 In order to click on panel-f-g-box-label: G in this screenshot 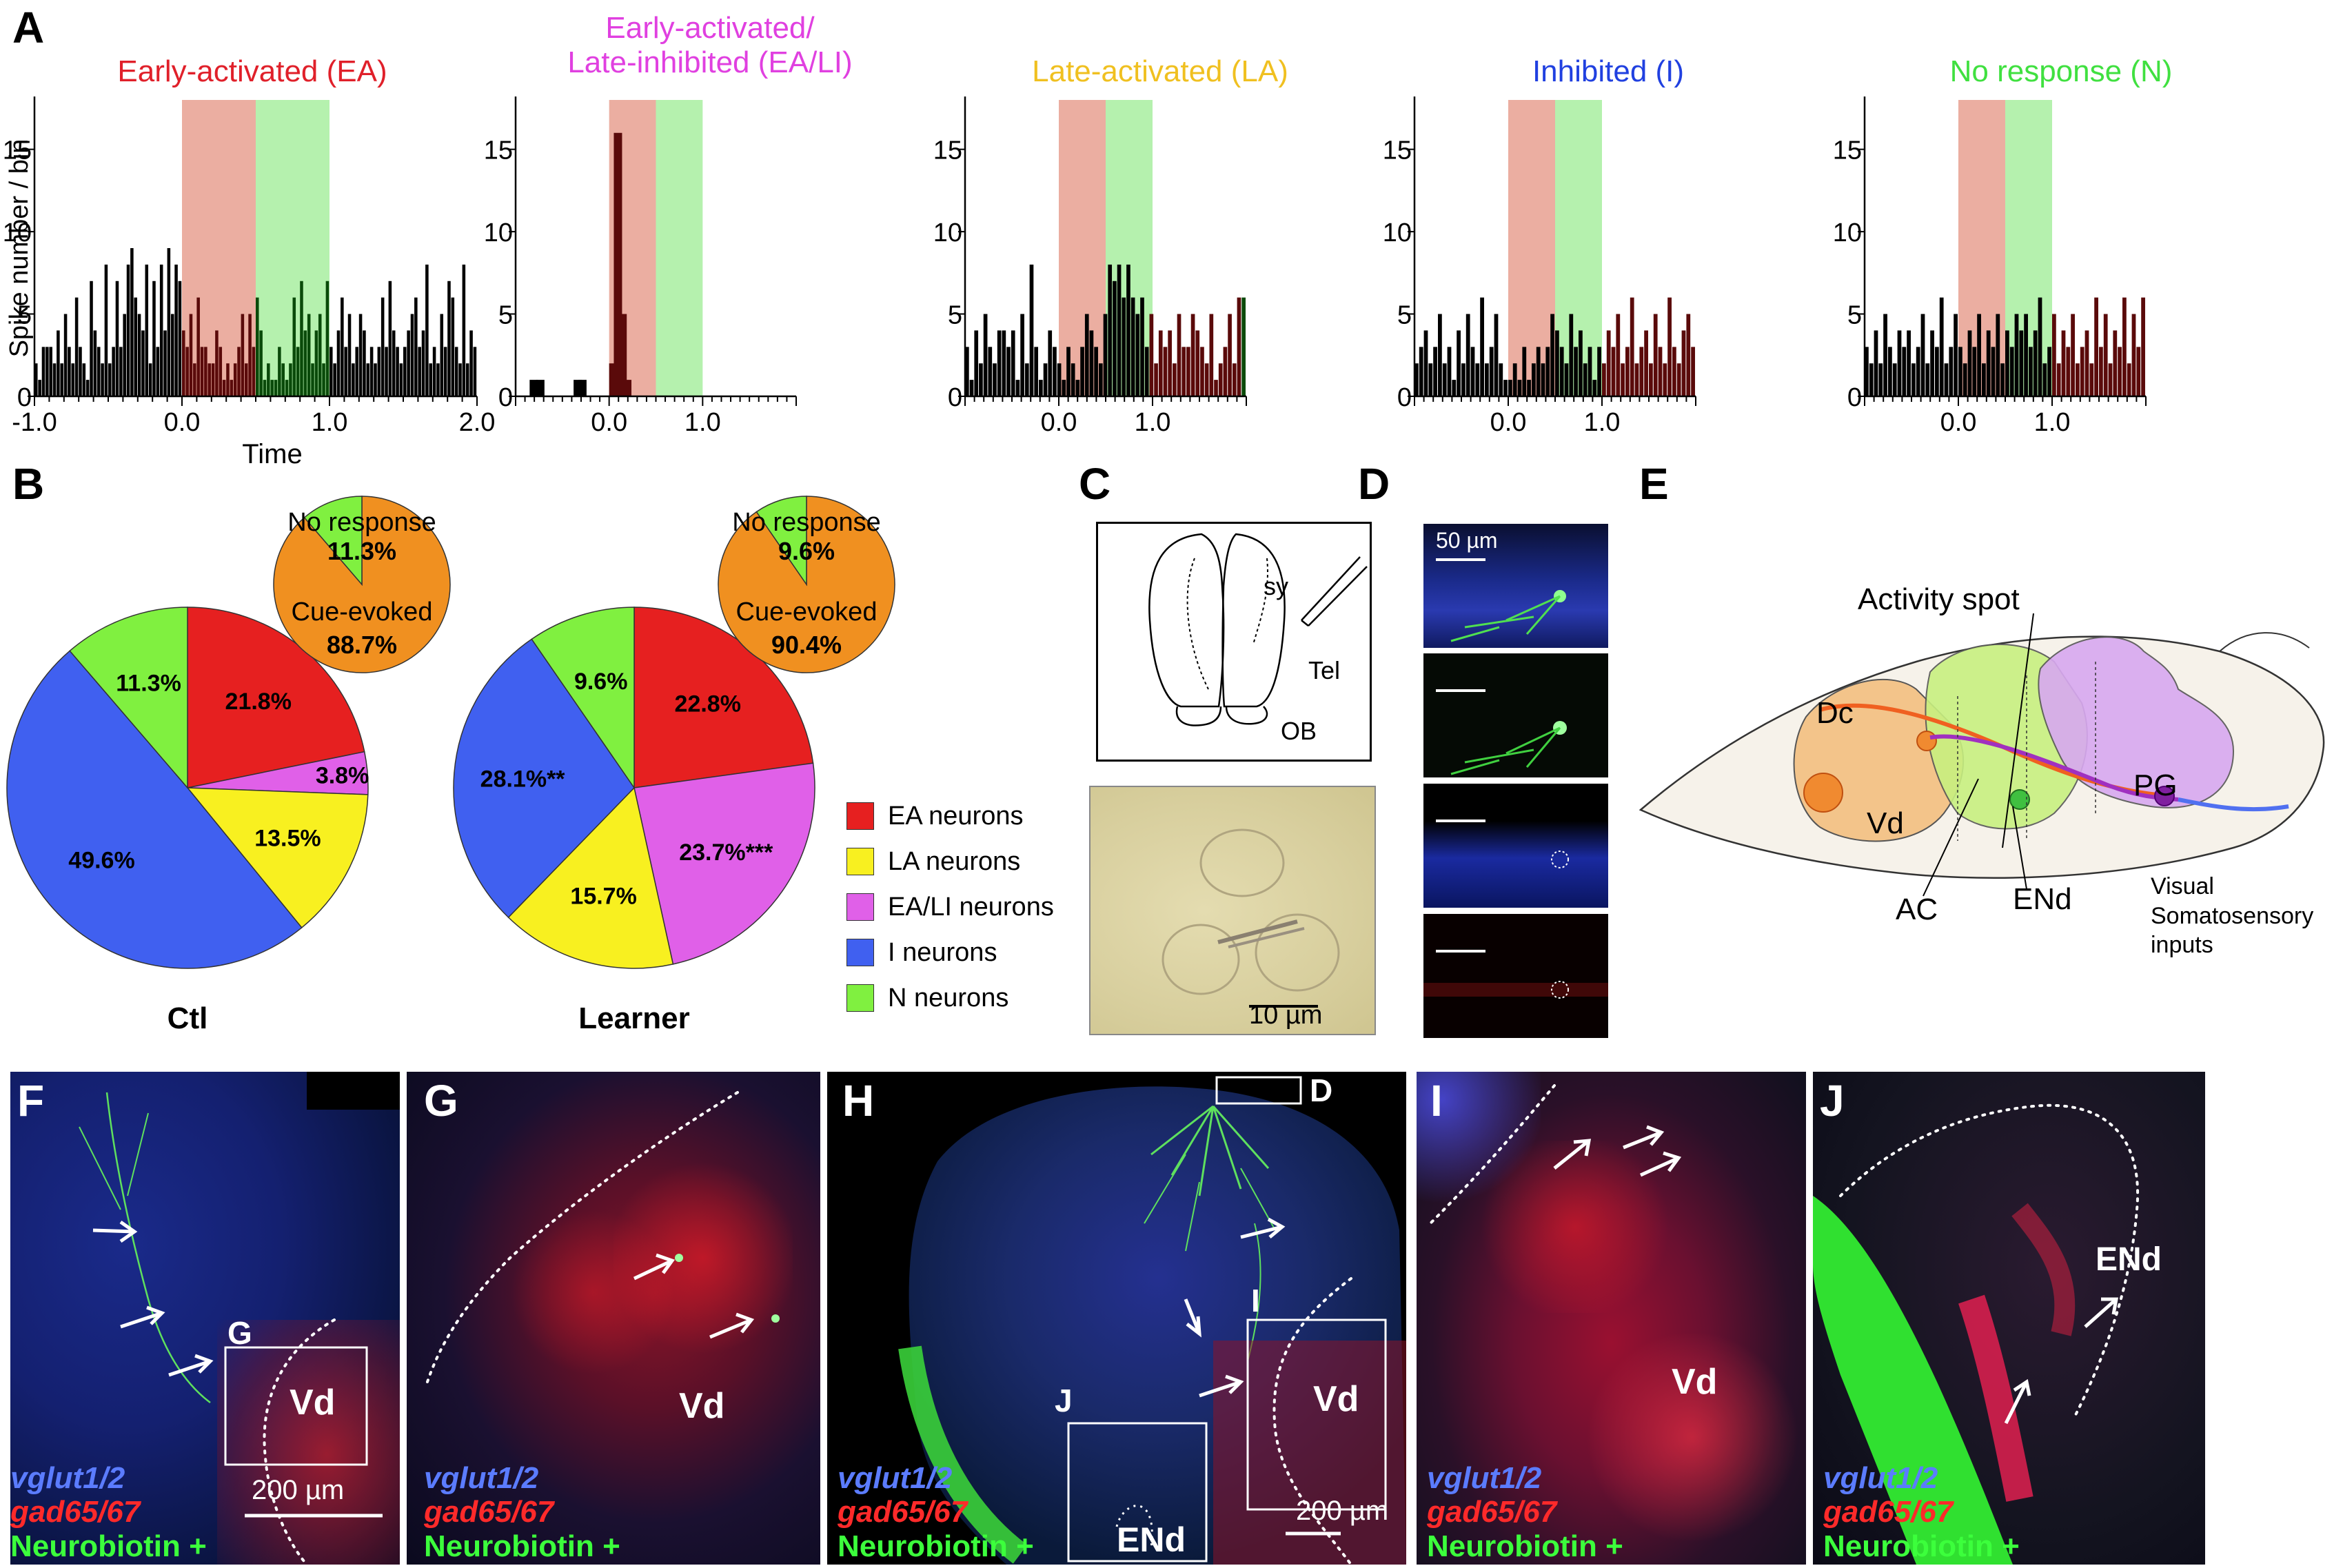, I will do `click(239, 1333)`.